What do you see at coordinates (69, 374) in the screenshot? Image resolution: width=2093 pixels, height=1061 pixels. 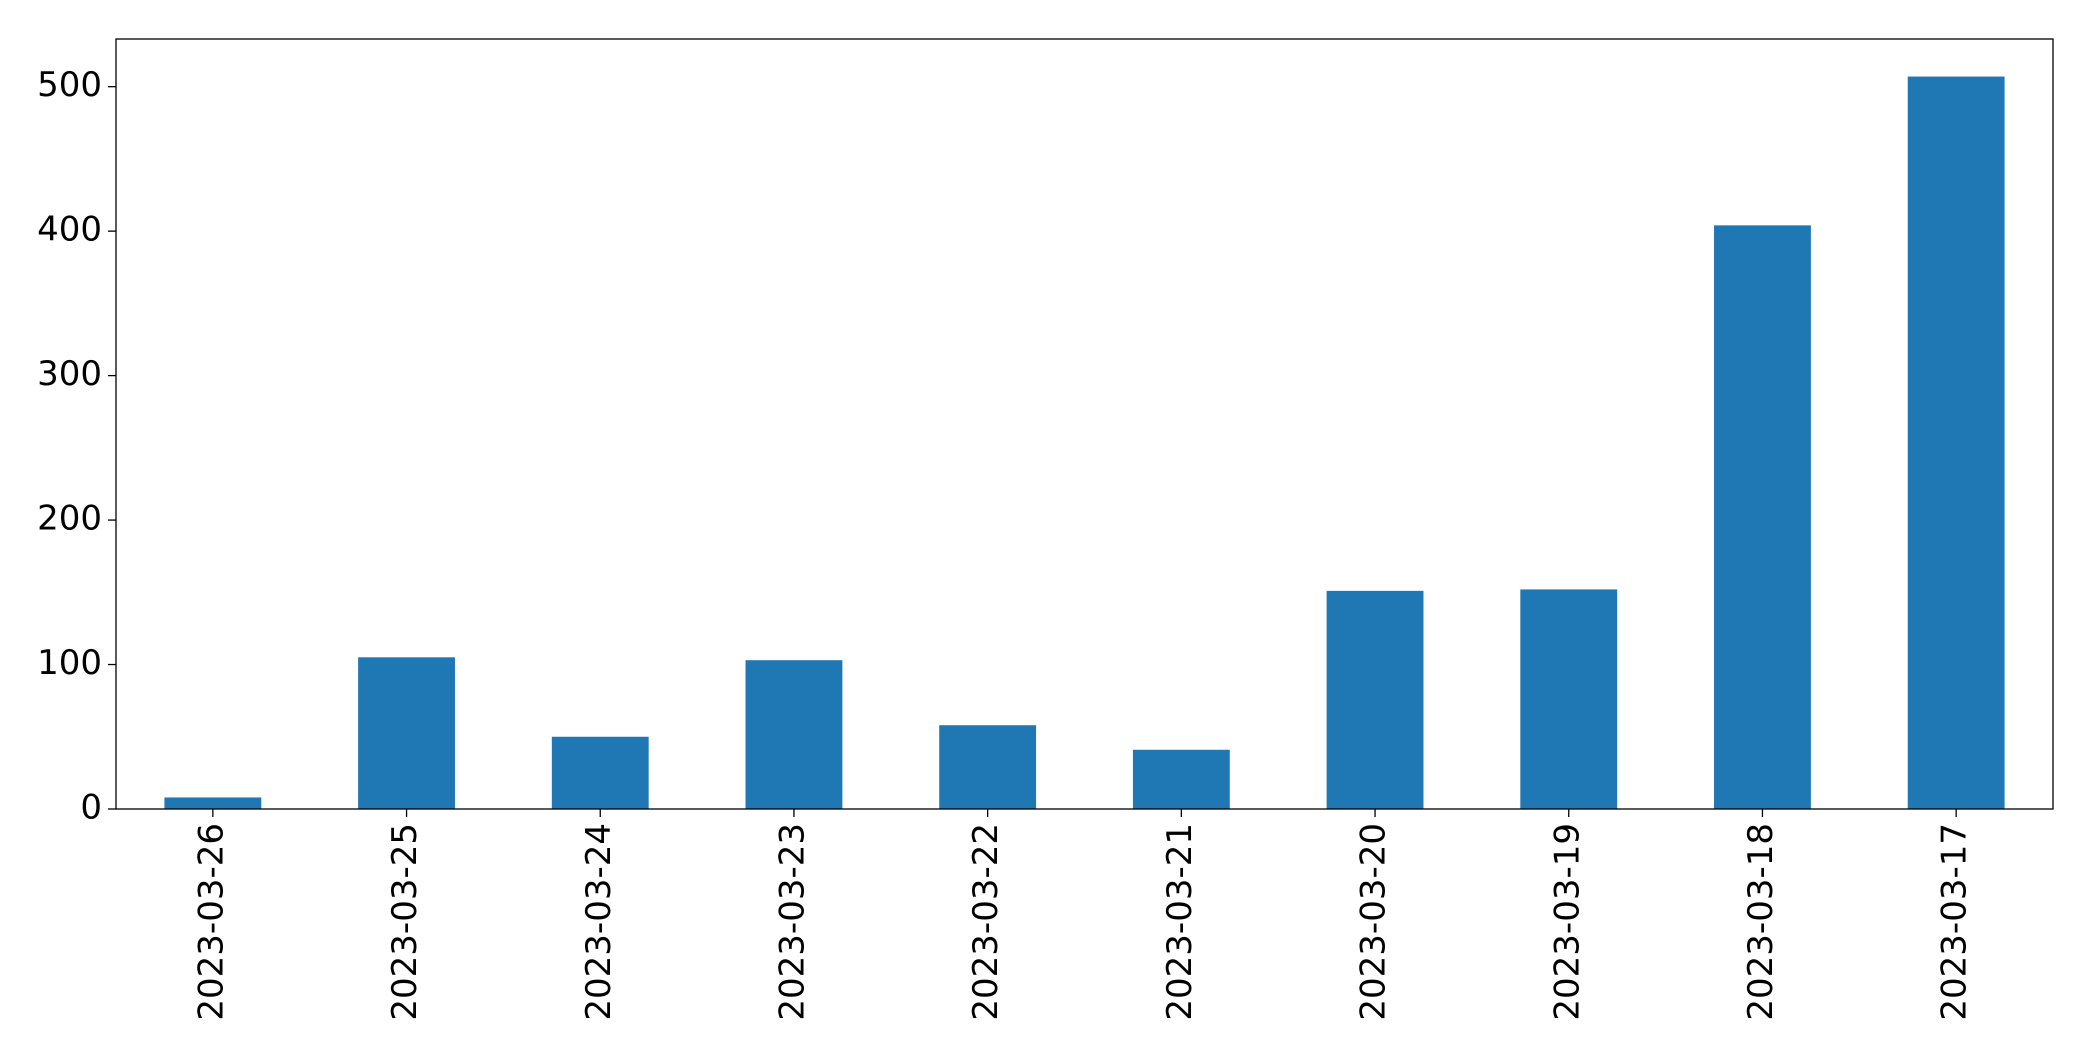 I see `y-tick-label: 300` at bounding box center [69, 374].